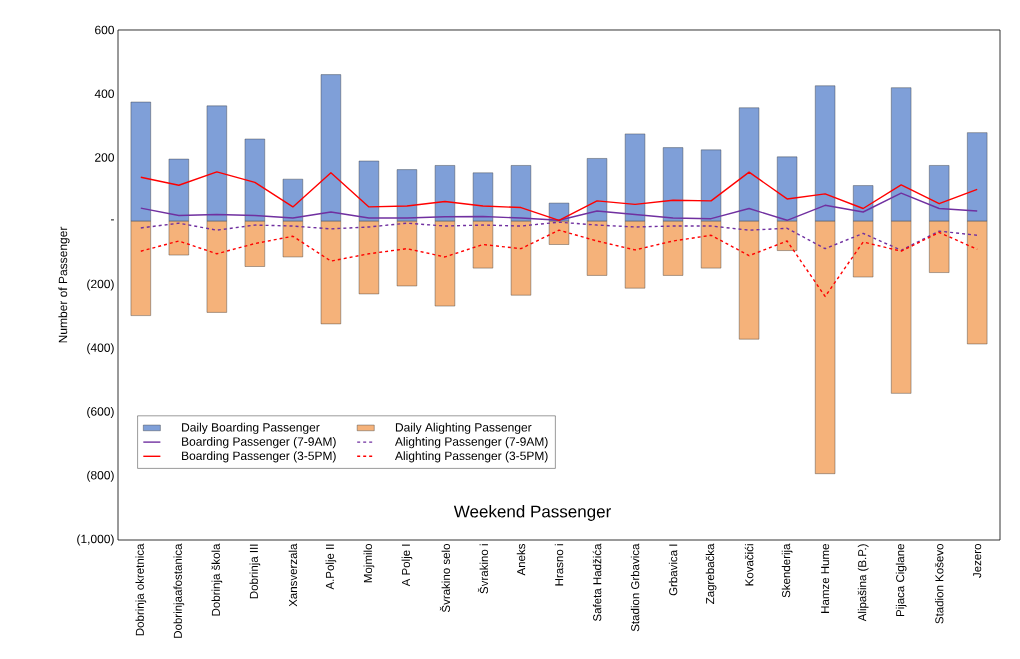 Image resolution: width=1020 pixels, height=659 pixels. Describe the element at coordinates (825, 578) in the screenshot. I see `x-tick-label: Hamze Hume` at that location.